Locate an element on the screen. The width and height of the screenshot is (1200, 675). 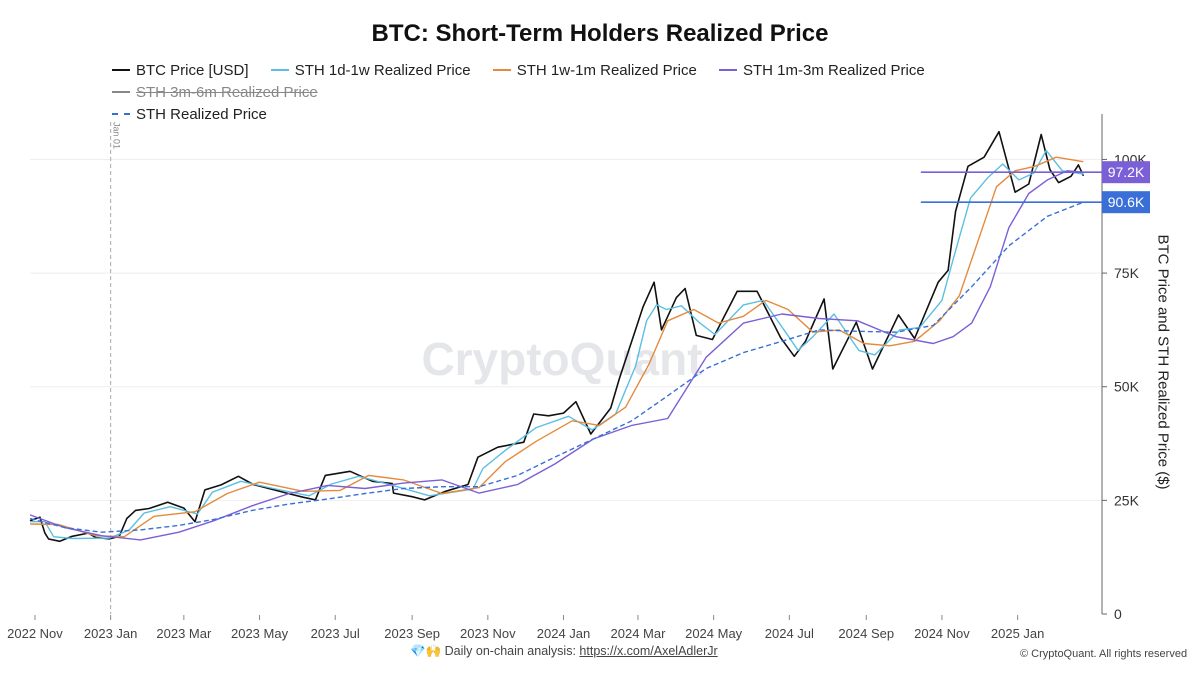
legend-item-sth-1m-3m: STH 1m-3m Realized Price is located at coordinates (822, 70).